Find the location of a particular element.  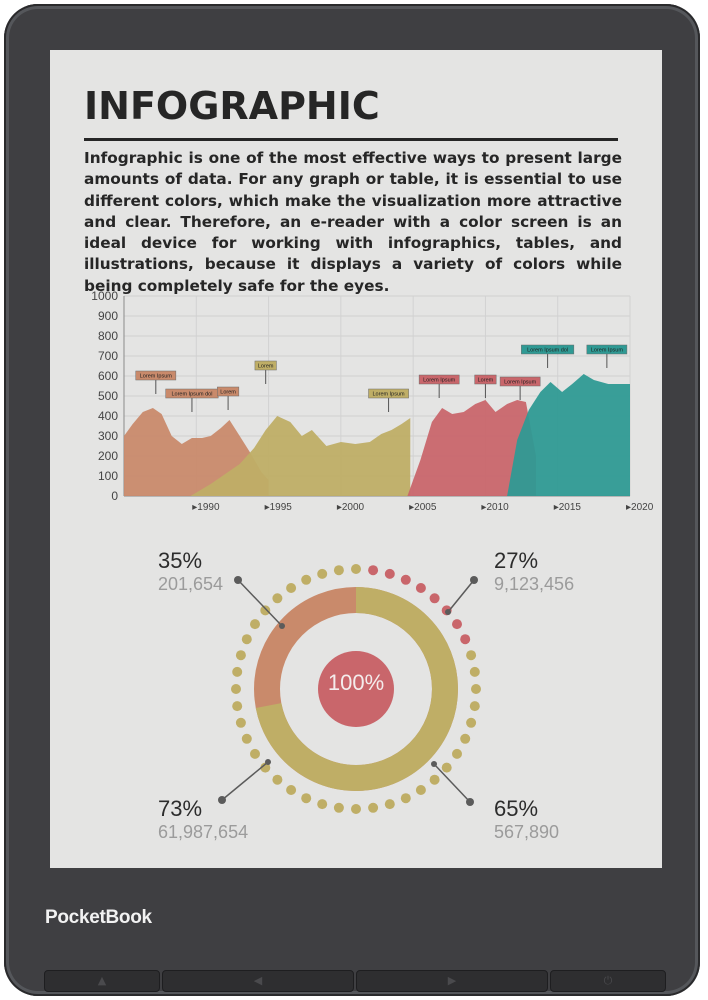

stat-value-bottom-left: 61,987,654 is located at coordinates (203, 832).